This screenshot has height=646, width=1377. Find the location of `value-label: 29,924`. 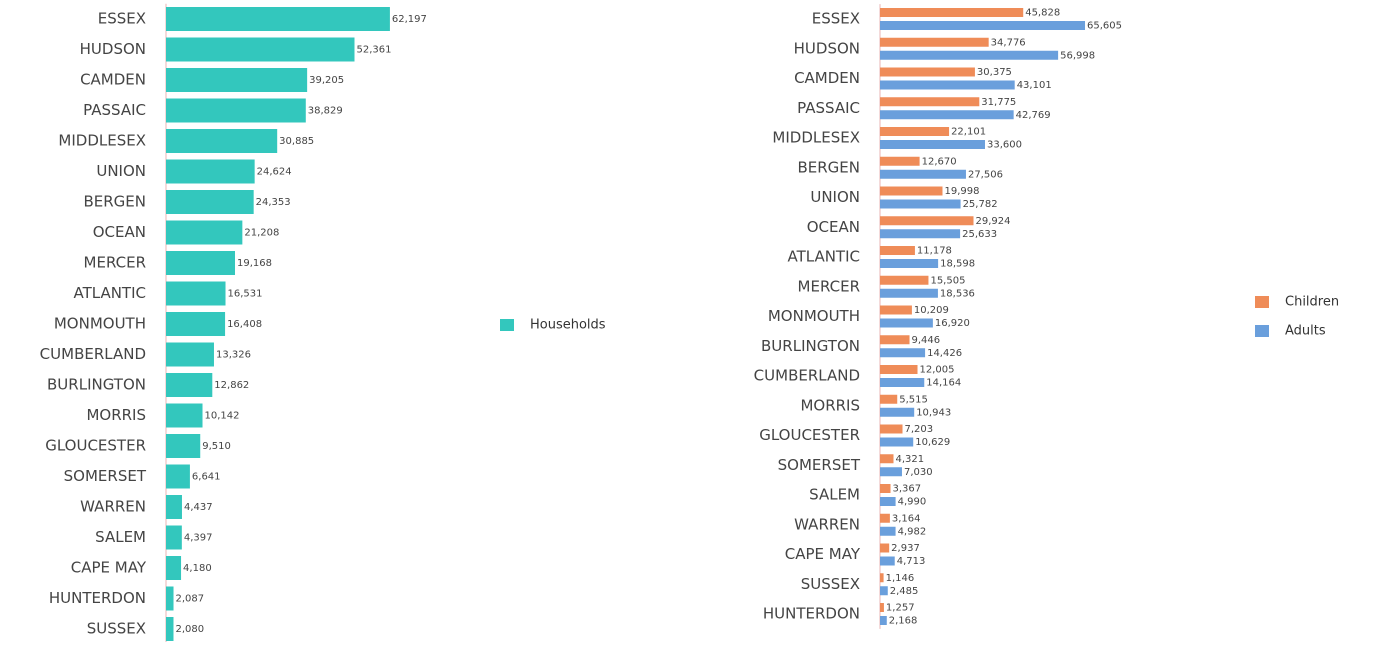

value-label: 29,924 is located at coordinates (993, 221).